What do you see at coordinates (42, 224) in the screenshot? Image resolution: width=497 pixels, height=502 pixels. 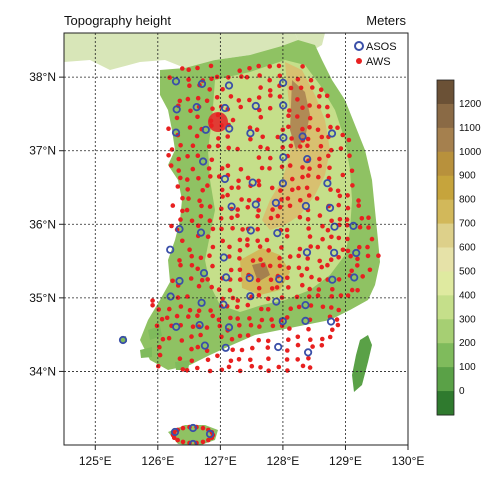 I see `lat-tick-label: 36°N` at bounding box center [42, 224].